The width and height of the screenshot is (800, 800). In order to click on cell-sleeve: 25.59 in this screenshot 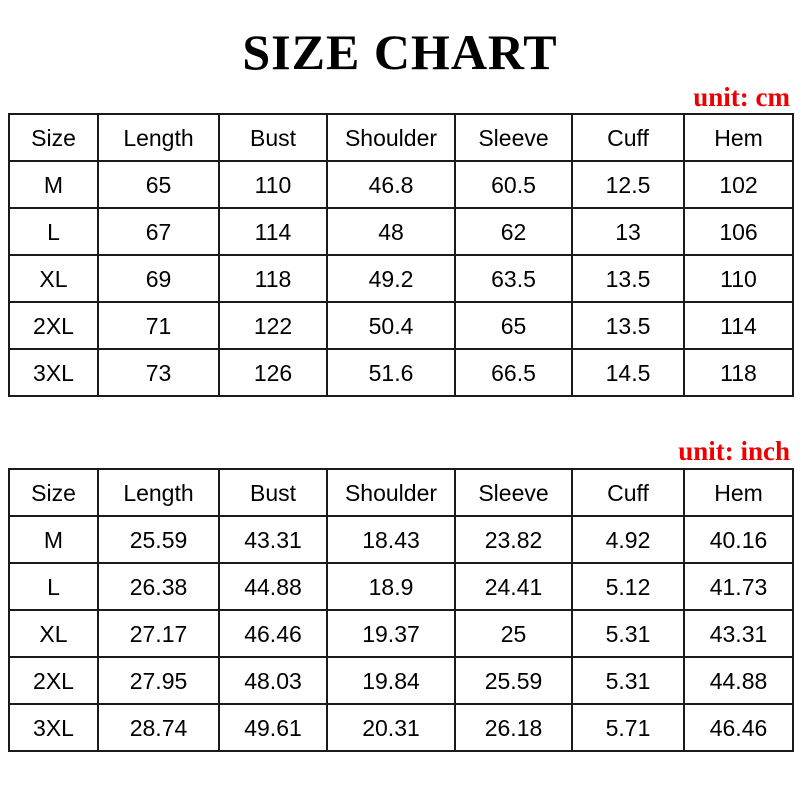, I will do `click(513, 680)`.